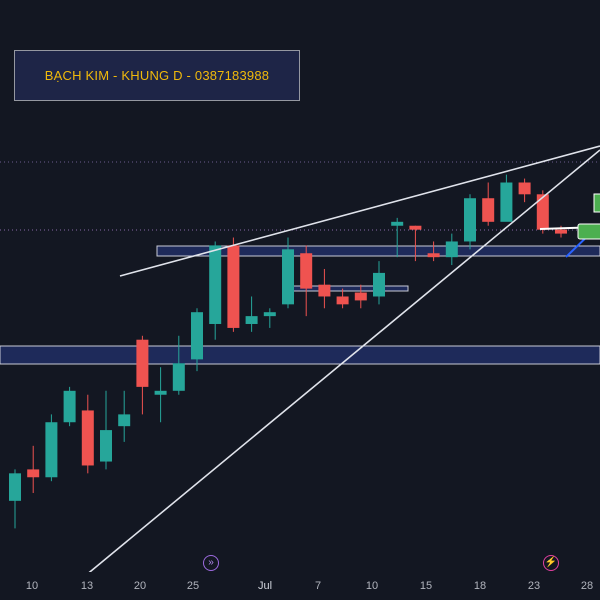 The height and width of the screenshot is (600, 600). What do you see at coordinates (265, 586) in the screenshot?
I see `x-tick-label: Jul` at bounding box center [265, 586].